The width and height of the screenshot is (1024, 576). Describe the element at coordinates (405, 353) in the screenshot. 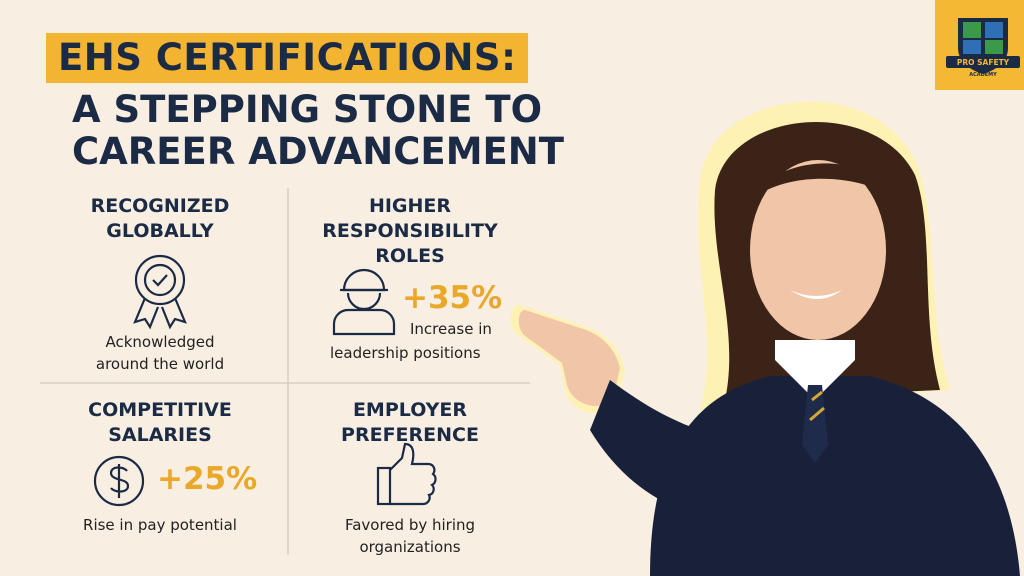

I see `card-description: leadership positions` at that location.